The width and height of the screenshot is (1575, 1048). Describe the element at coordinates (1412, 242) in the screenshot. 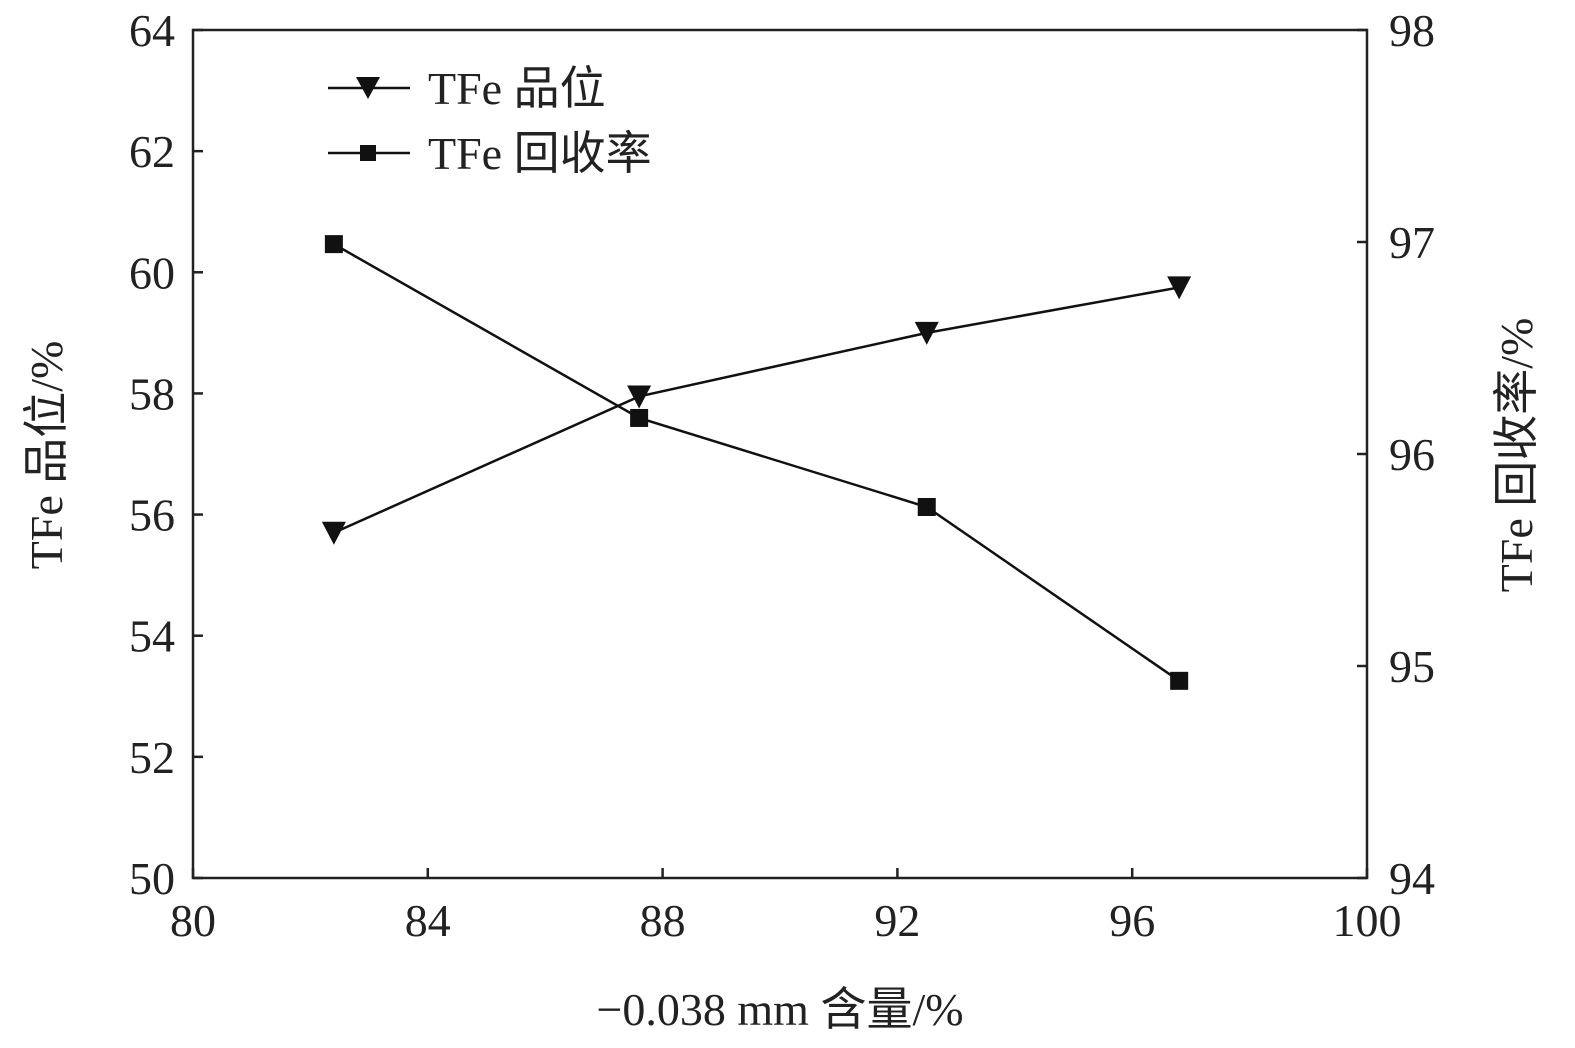

I see `y-right-tick-label: 97` at that location.